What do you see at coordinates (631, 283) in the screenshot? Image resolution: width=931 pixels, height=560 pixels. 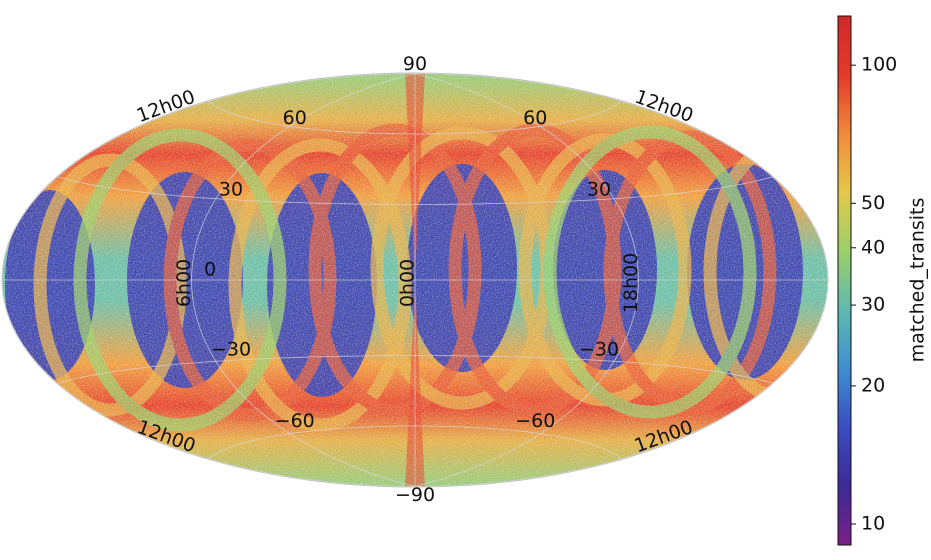 I see `lon-label: 18h00` at bounding box center [631, 283].